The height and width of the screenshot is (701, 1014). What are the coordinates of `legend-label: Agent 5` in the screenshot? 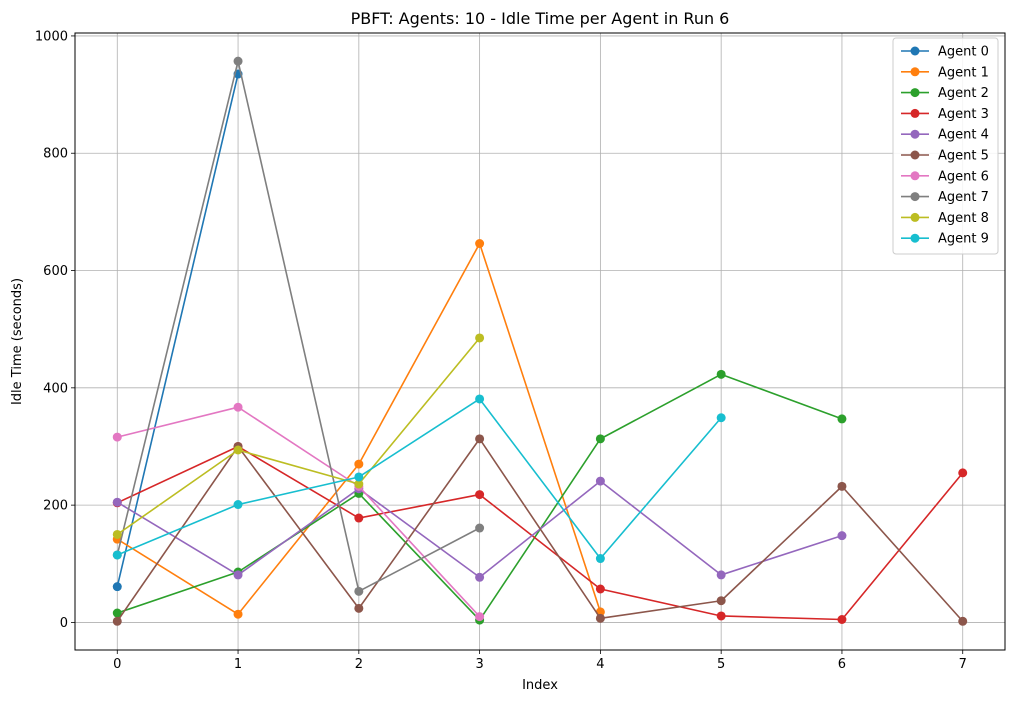 It's located at (963, 156).